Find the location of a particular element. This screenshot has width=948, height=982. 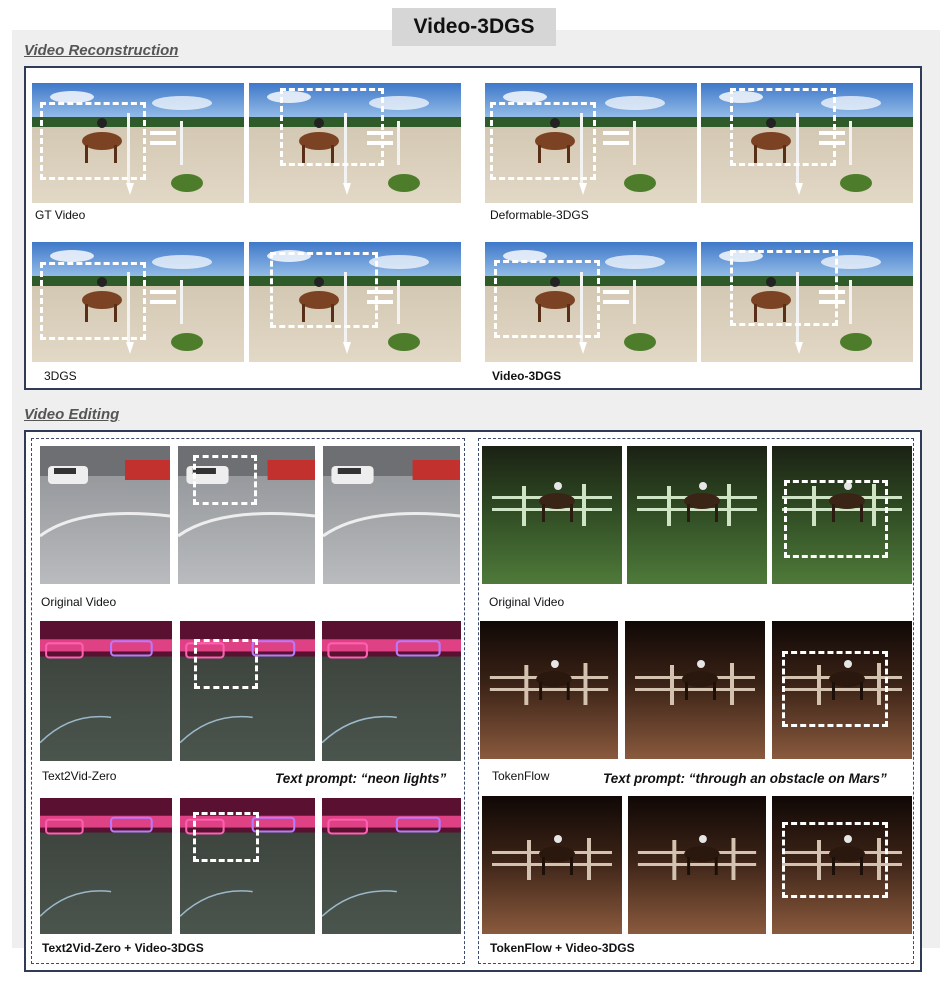

caption-video-3dgs: Video-3DGS is located at coordinates (527, 376).